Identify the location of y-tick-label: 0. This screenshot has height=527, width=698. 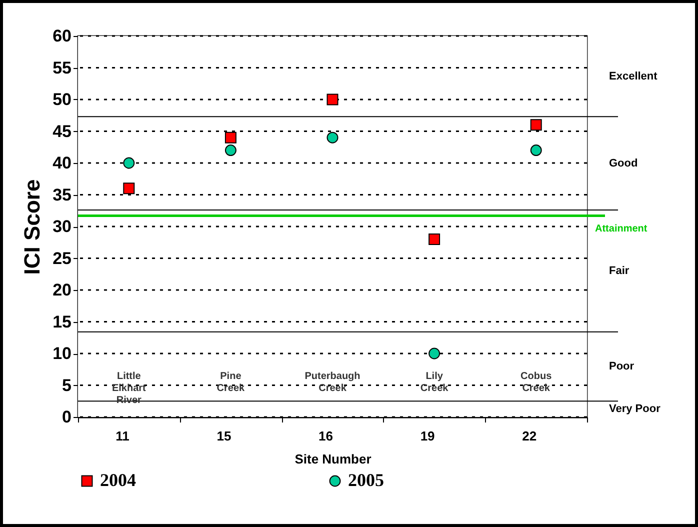
(67, 417).